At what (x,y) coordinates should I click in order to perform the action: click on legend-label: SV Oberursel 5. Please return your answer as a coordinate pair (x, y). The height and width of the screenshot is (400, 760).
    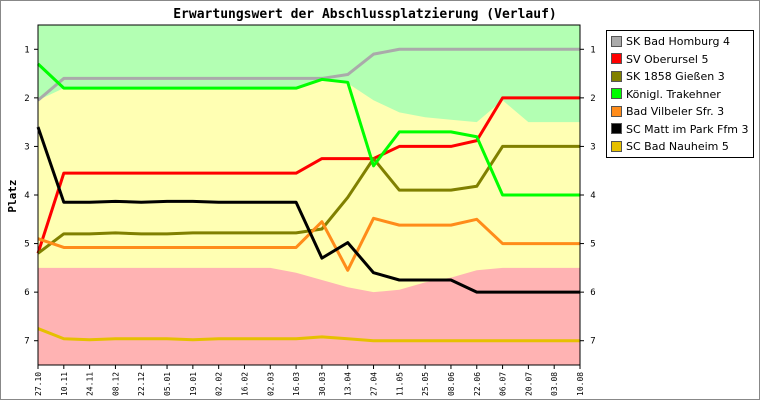
    Looking at the image, I should click on (667, 59).